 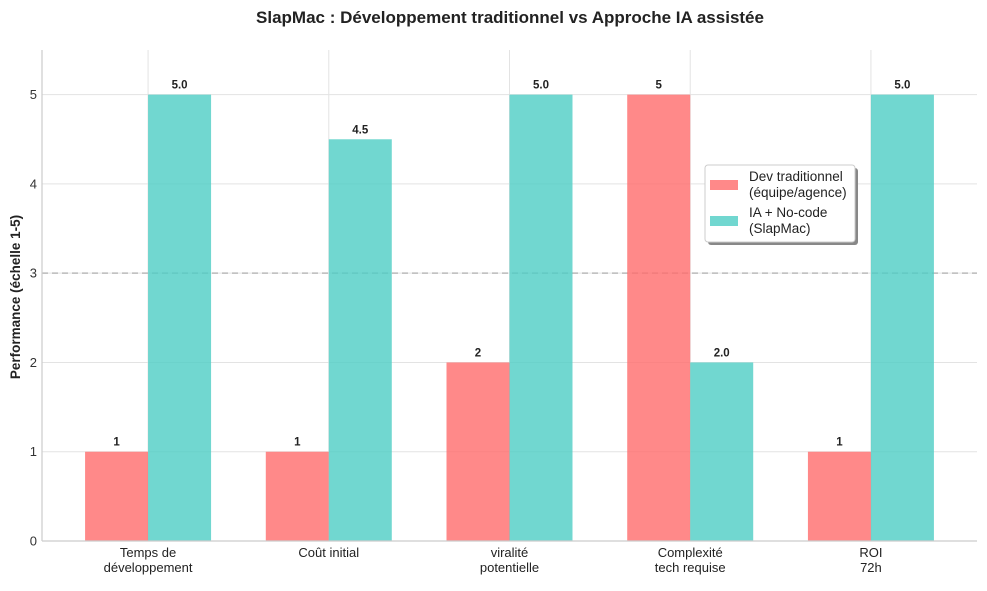 What do you see at coordinates (788, 212) in the screenshot?
I see `legend-label: IA + No-code` at bounding box center [788, 212].